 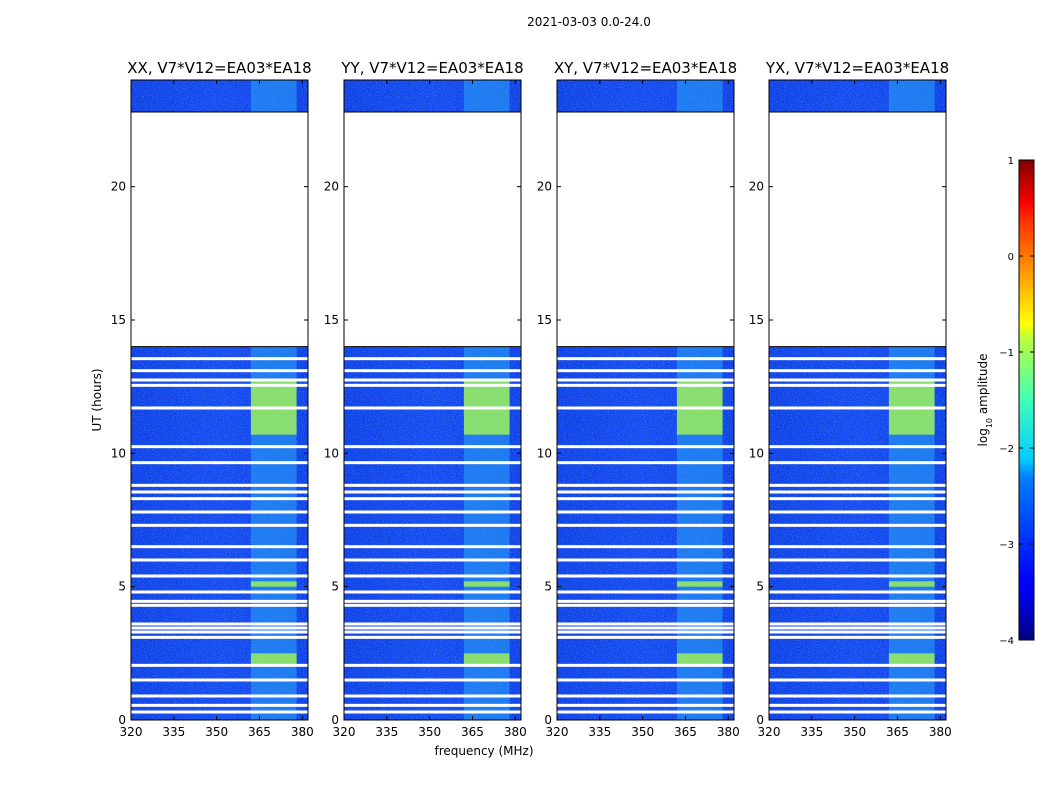 What do you see at coordinates (544, 187) in the screenshot?
I see `y-tick-label: 20` at bounding box center [544, 187].